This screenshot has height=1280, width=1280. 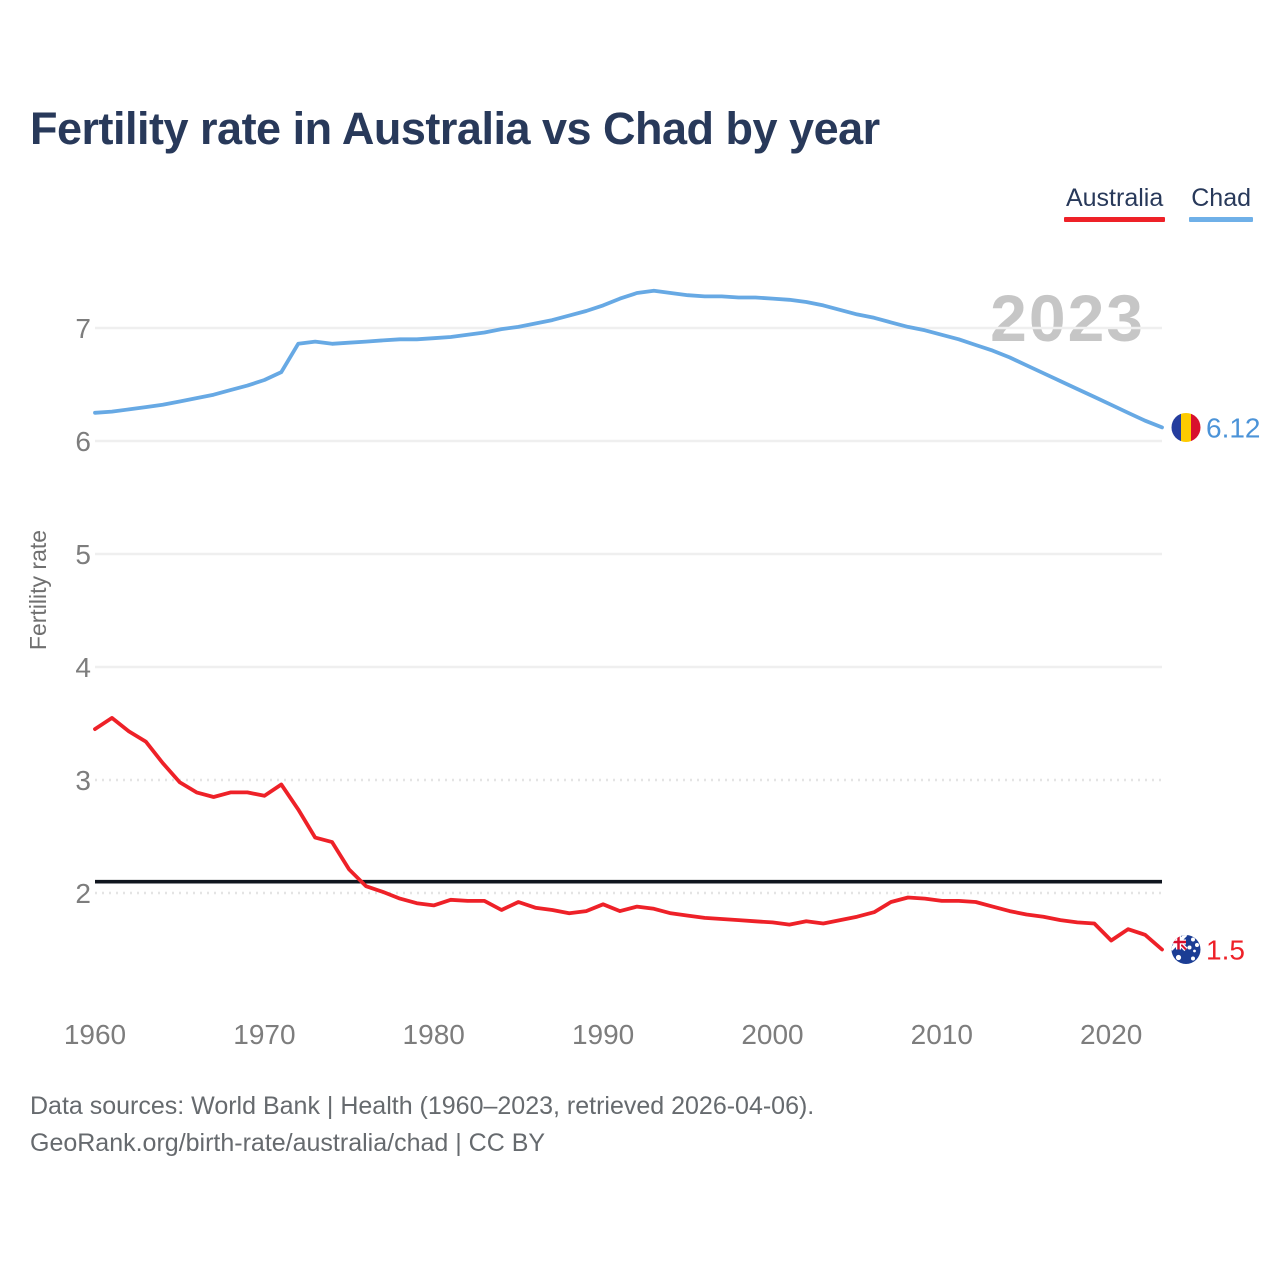 I want to click on y-tick-label-3: 3, so click(x=83, y=780).